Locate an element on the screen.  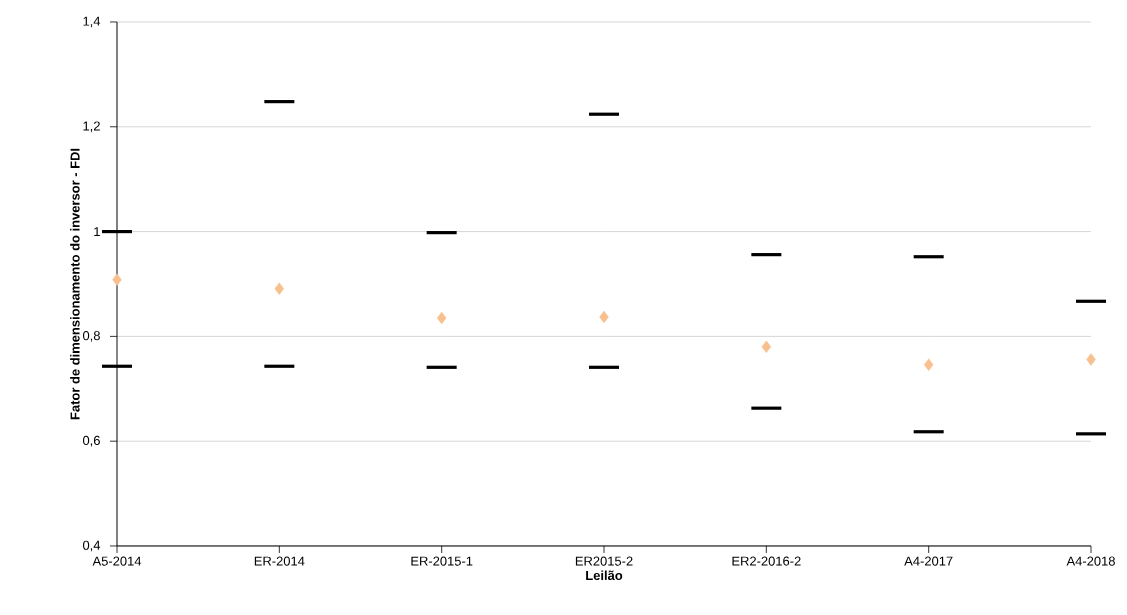
x-tick-label: A4-2018 is located at coordinates (1090, 561).